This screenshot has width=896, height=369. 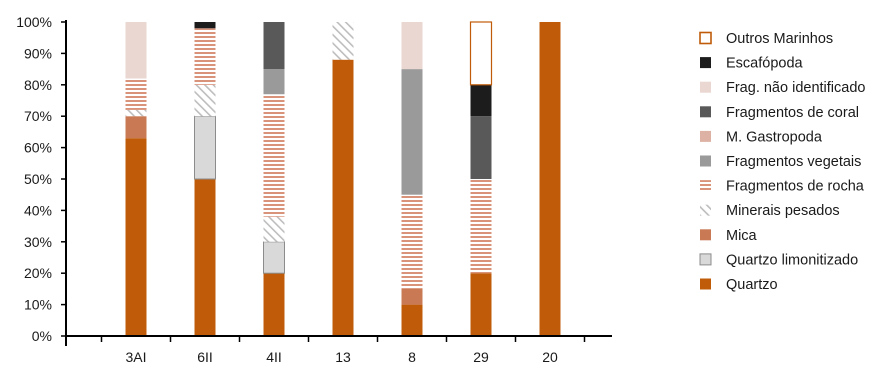 I want to click on legend-swatch-outros-marinhos, so click(x=705, y=38).